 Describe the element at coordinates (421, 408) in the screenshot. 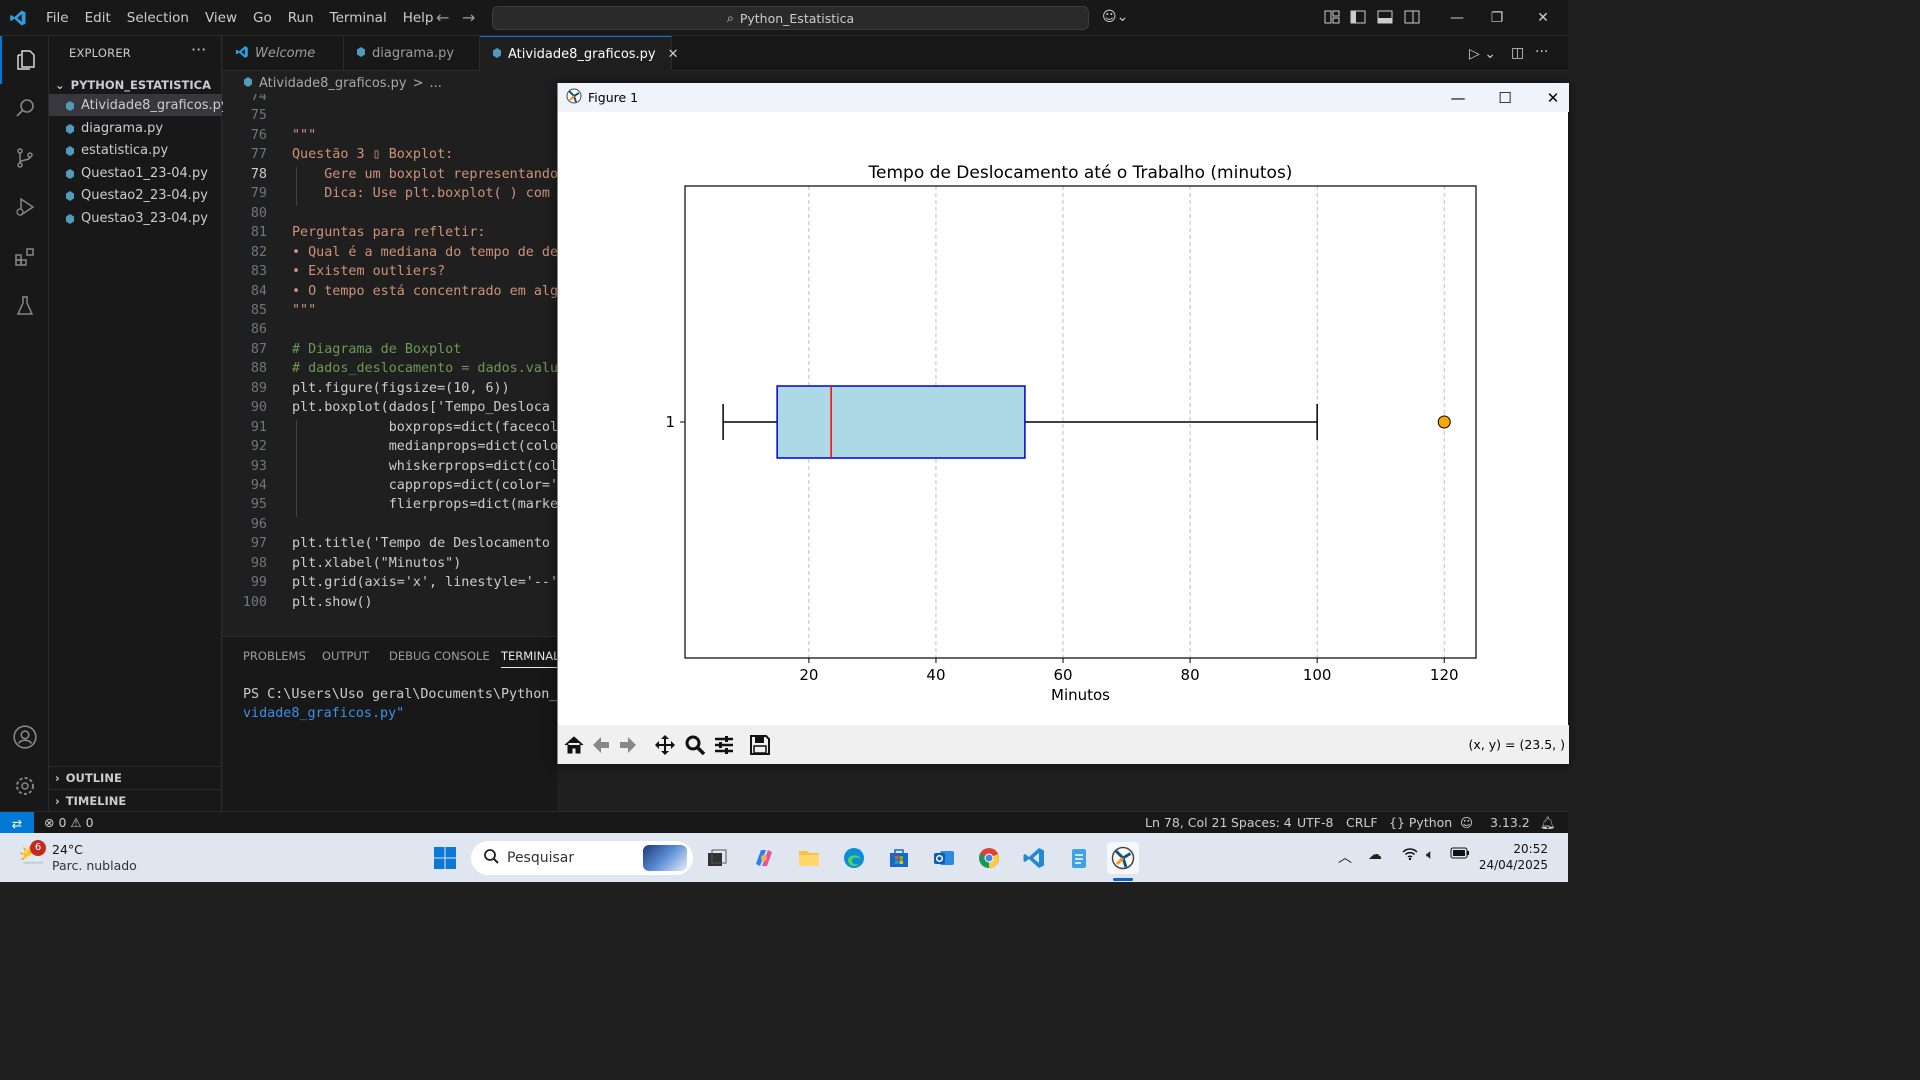

I see `code-line: plt.boxplot(dados['Tempo_Desloca` at that location.